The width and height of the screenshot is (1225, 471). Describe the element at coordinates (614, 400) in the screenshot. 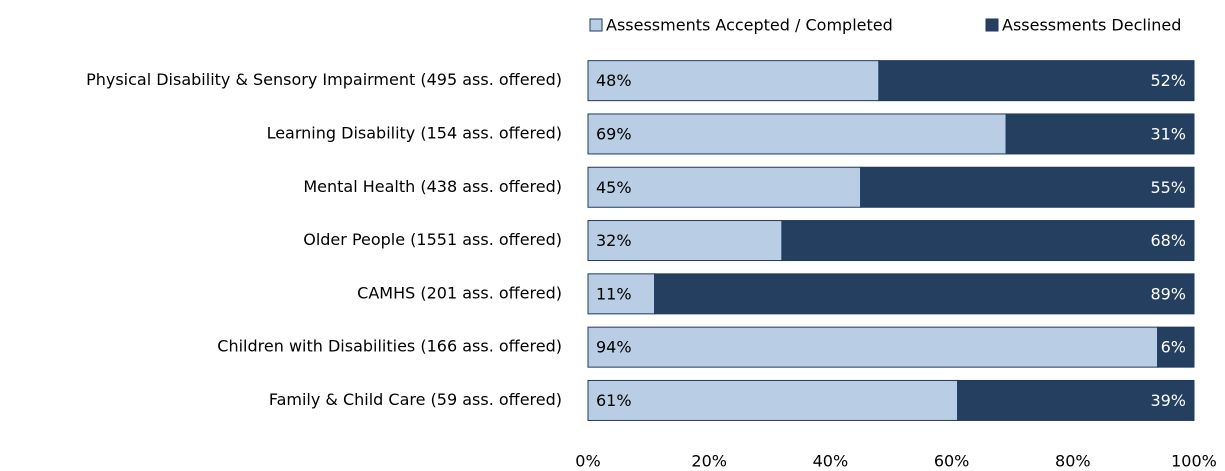

I see `data-label: 61%` at that location.